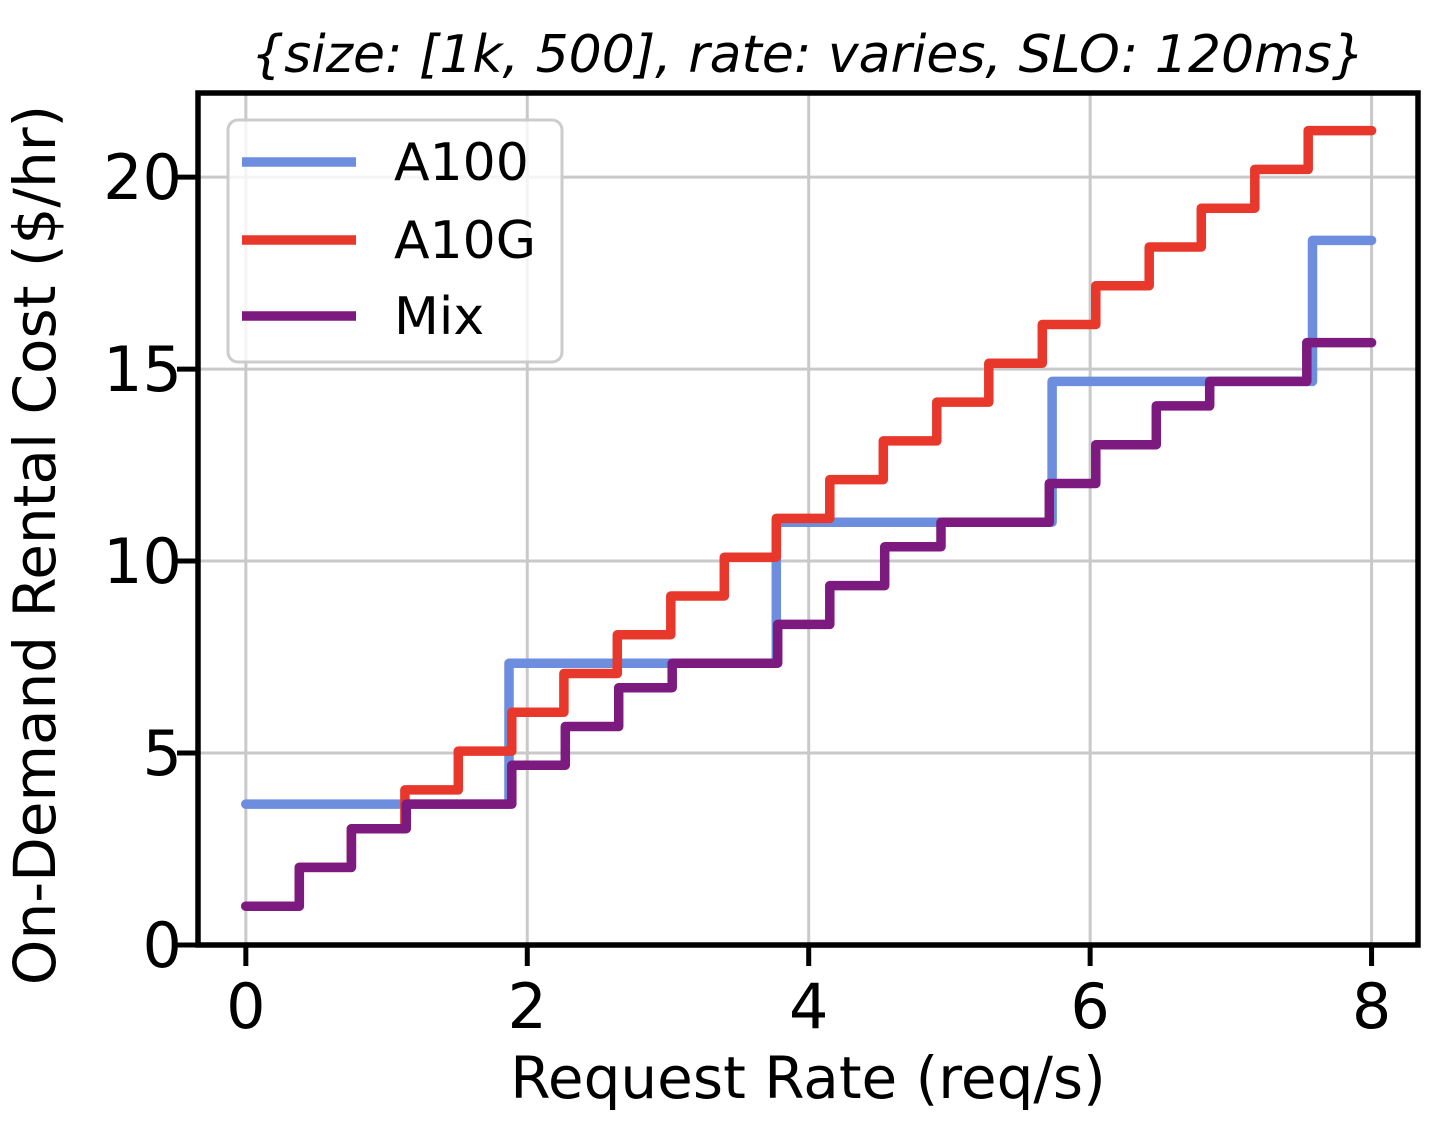 The height and width of the screenshot is (1128, 1432). I want to click on y-tick-label-20: 20, so click(142, 177).